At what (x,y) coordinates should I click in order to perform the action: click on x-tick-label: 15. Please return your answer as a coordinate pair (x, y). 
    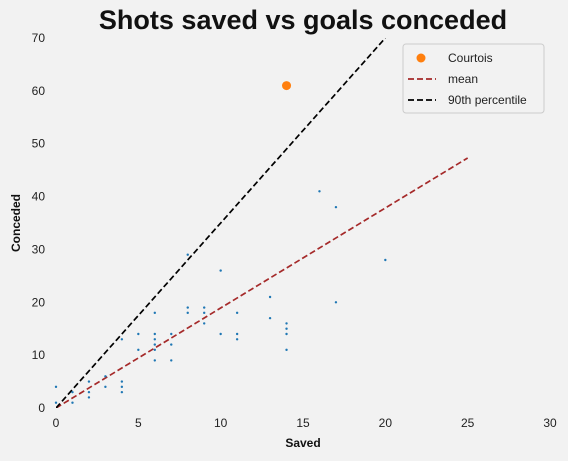
    Looking at the image, I should click on (303, 423).